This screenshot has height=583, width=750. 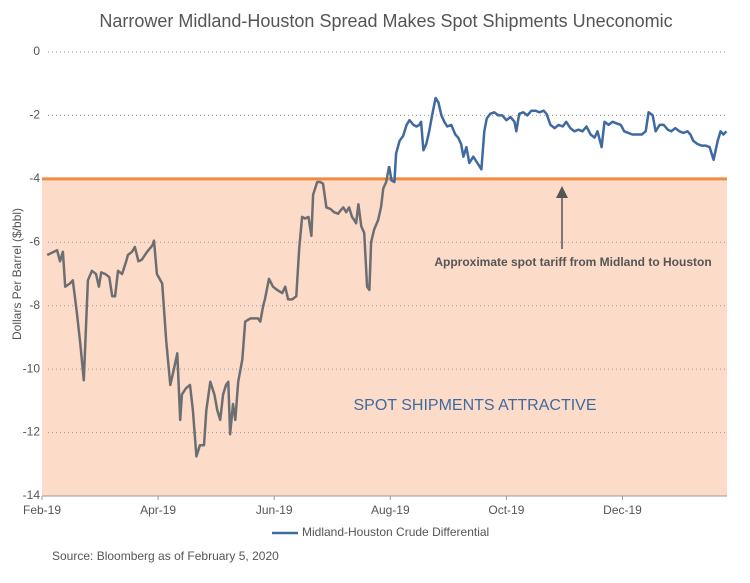 I want to click on region-label: SPOT SHIPMENTS ATTRACTIVE, so click(x=475, y=405).